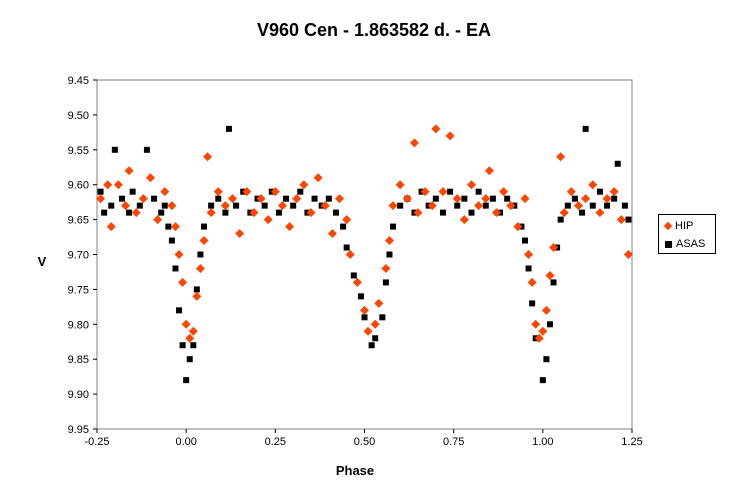 This screenshot has height=481, width=748. Describe the element at coordinates (185, 442) in the screenshot. I see `x-tick-label: 0.00` at that location.